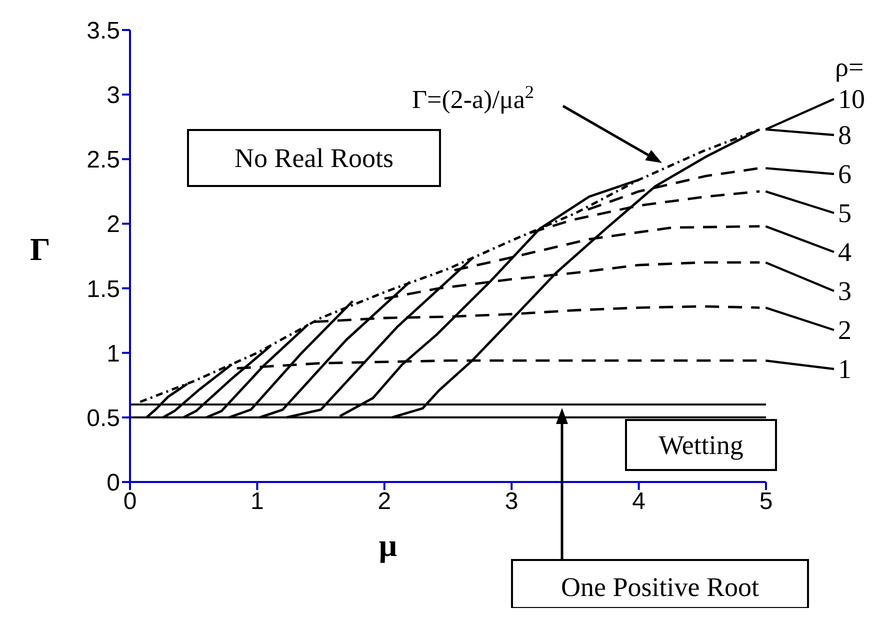 The height and width of the screenshot is (617, 886). What do you see at coordinates (845, 252) in the screenshot?
I see `text: 4` at bounding box center [845, 252].